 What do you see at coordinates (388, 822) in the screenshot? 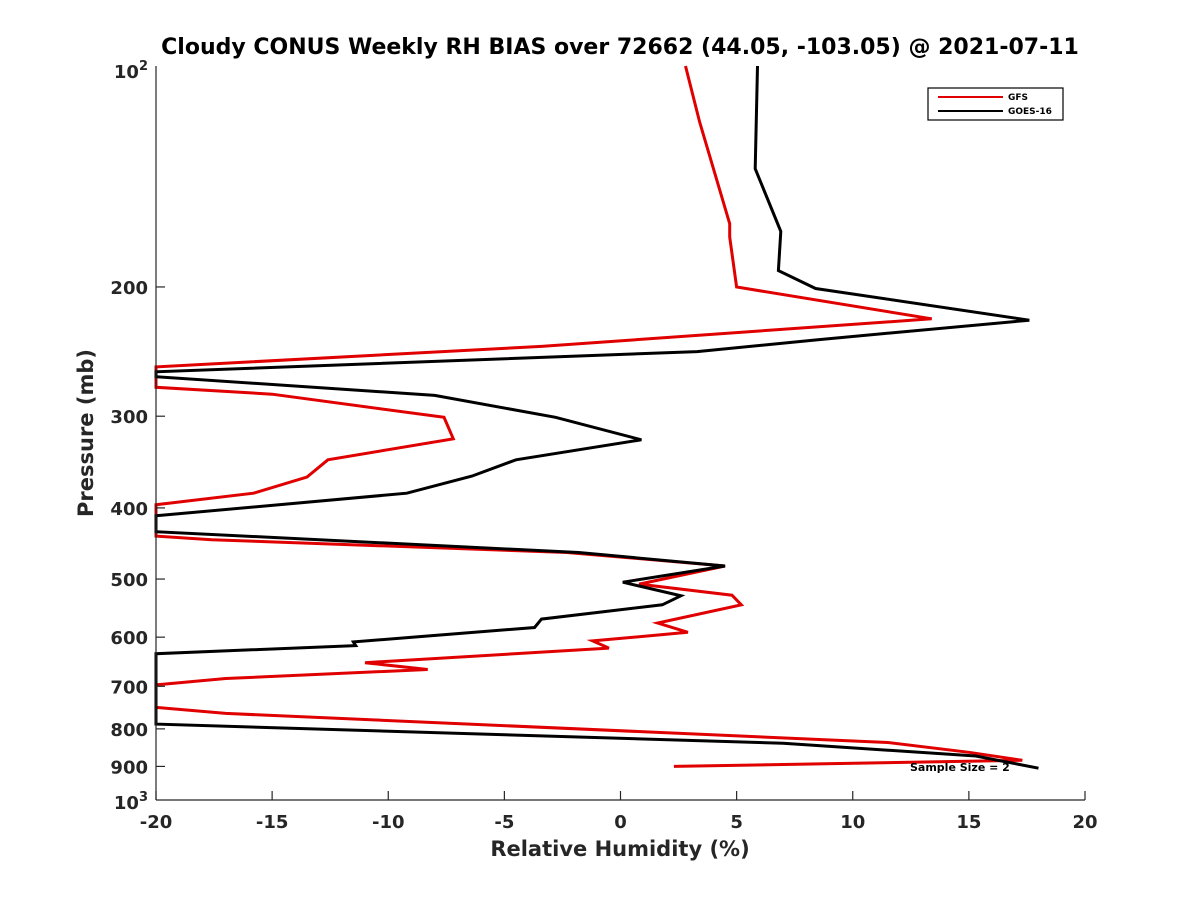
I see `x-tick-label: -10` at bounding box center [388, 822].